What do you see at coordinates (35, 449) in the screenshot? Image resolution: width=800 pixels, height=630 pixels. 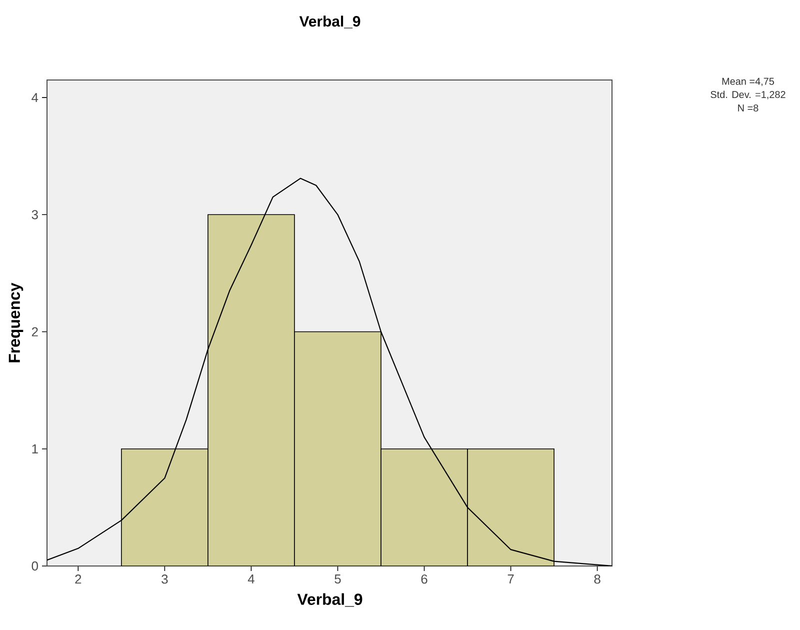 I see `y-tick-label: 1` at bounding box center [35, 449].